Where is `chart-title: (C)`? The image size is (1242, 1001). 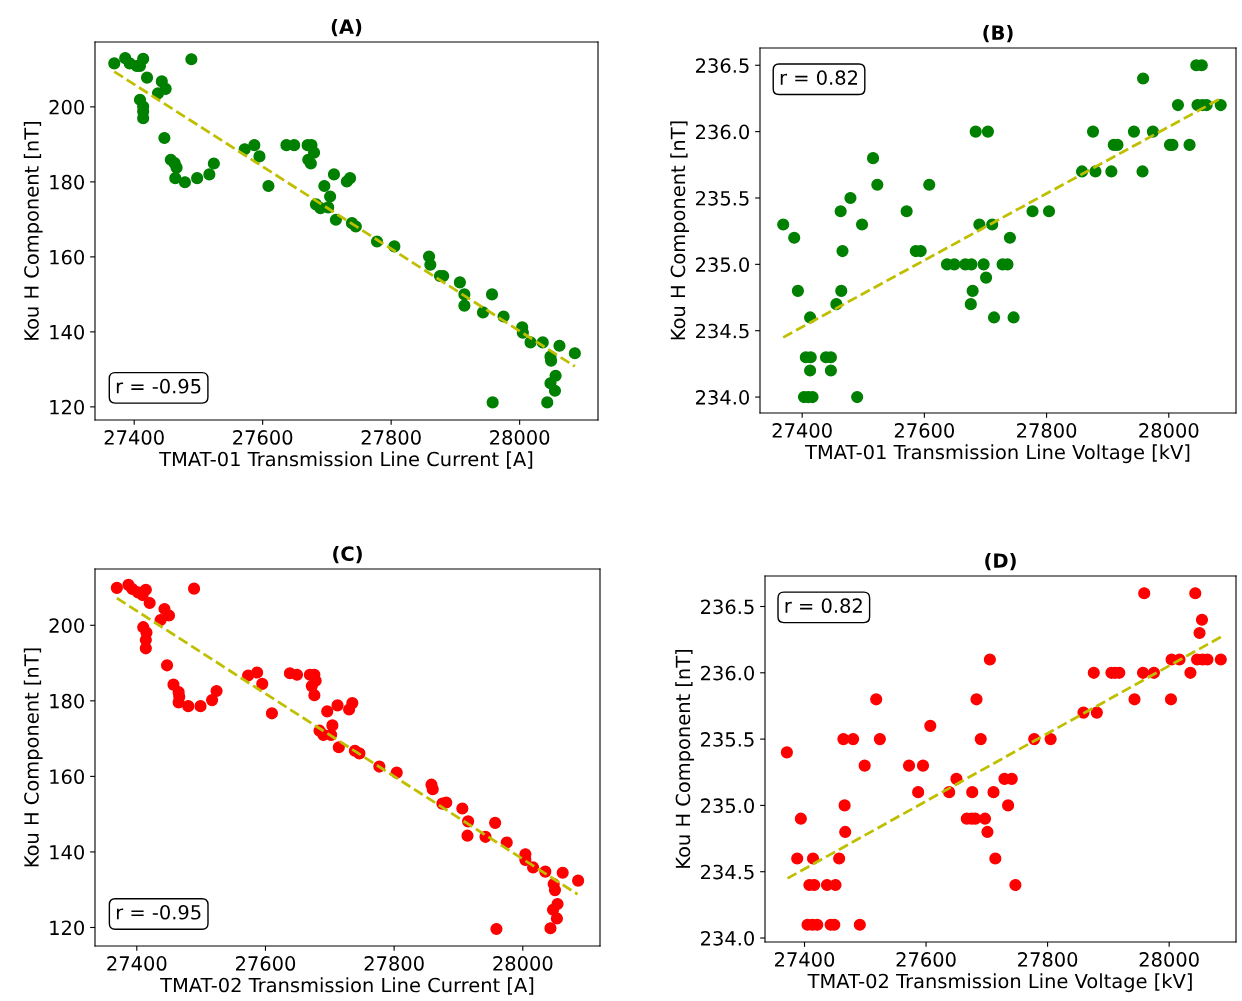 chart-title: (C) is located at coordinates (347, 554).